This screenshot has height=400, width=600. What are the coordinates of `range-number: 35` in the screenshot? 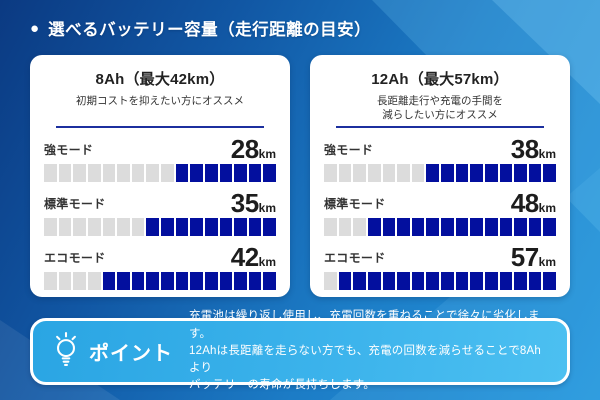 It's located at (244, 203).